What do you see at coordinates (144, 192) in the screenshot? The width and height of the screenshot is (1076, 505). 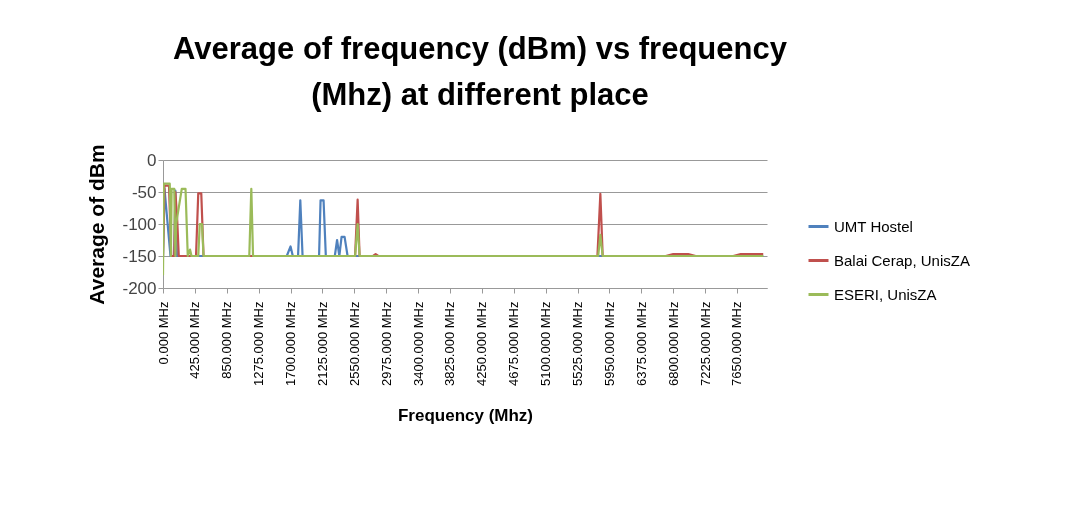 I see `y-tick-label: -50` at bounding box center [144, 192].